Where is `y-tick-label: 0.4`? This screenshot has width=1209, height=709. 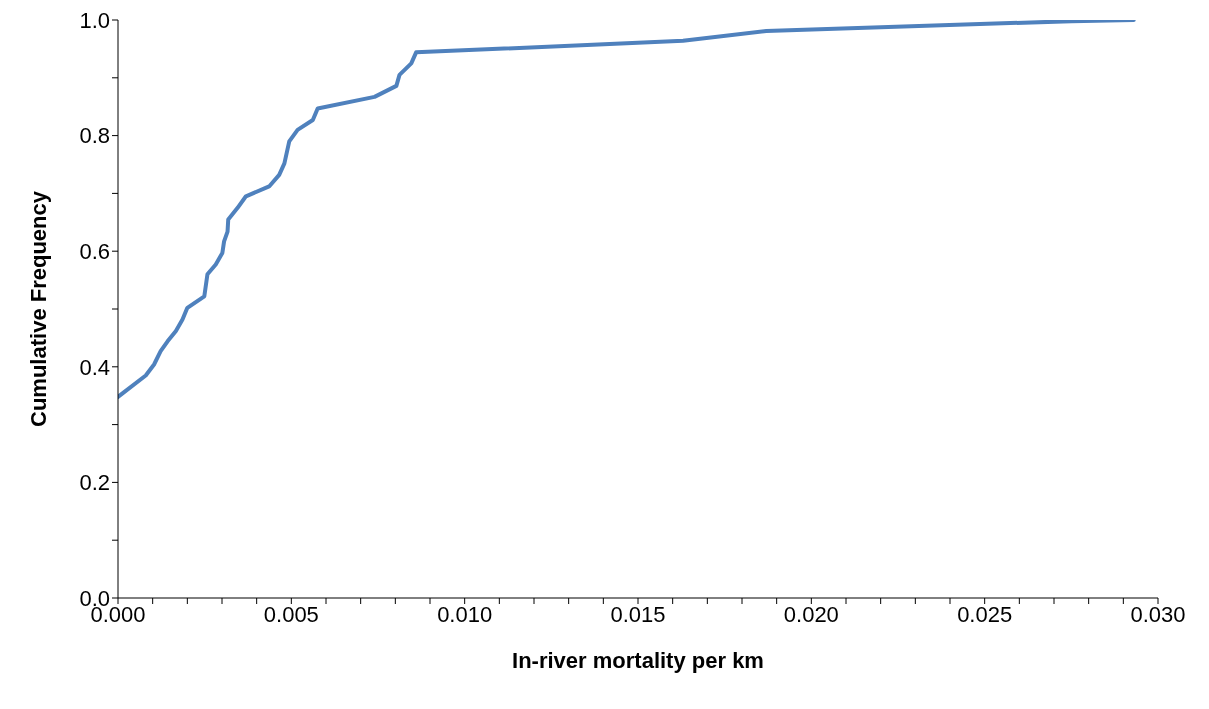
y-tick-label: 0.4 is located at coordinates (94, 367).